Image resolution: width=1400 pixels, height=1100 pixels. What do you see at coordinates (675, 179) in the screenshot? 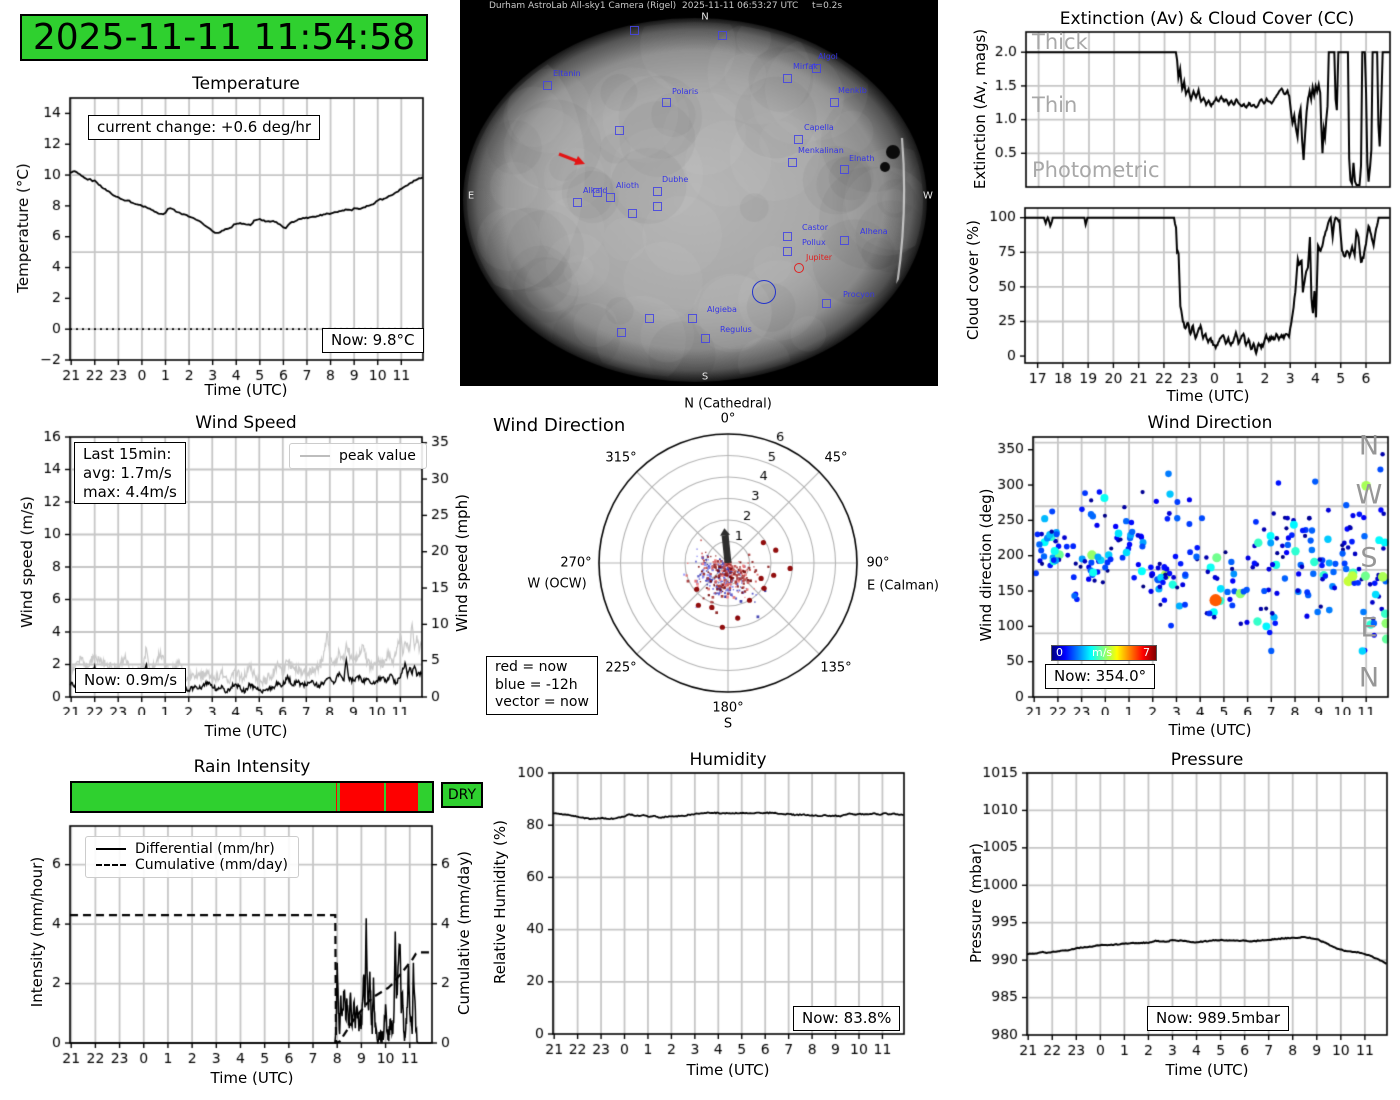
I see `star-label: Dubhe` at bounding box center [675, 179].